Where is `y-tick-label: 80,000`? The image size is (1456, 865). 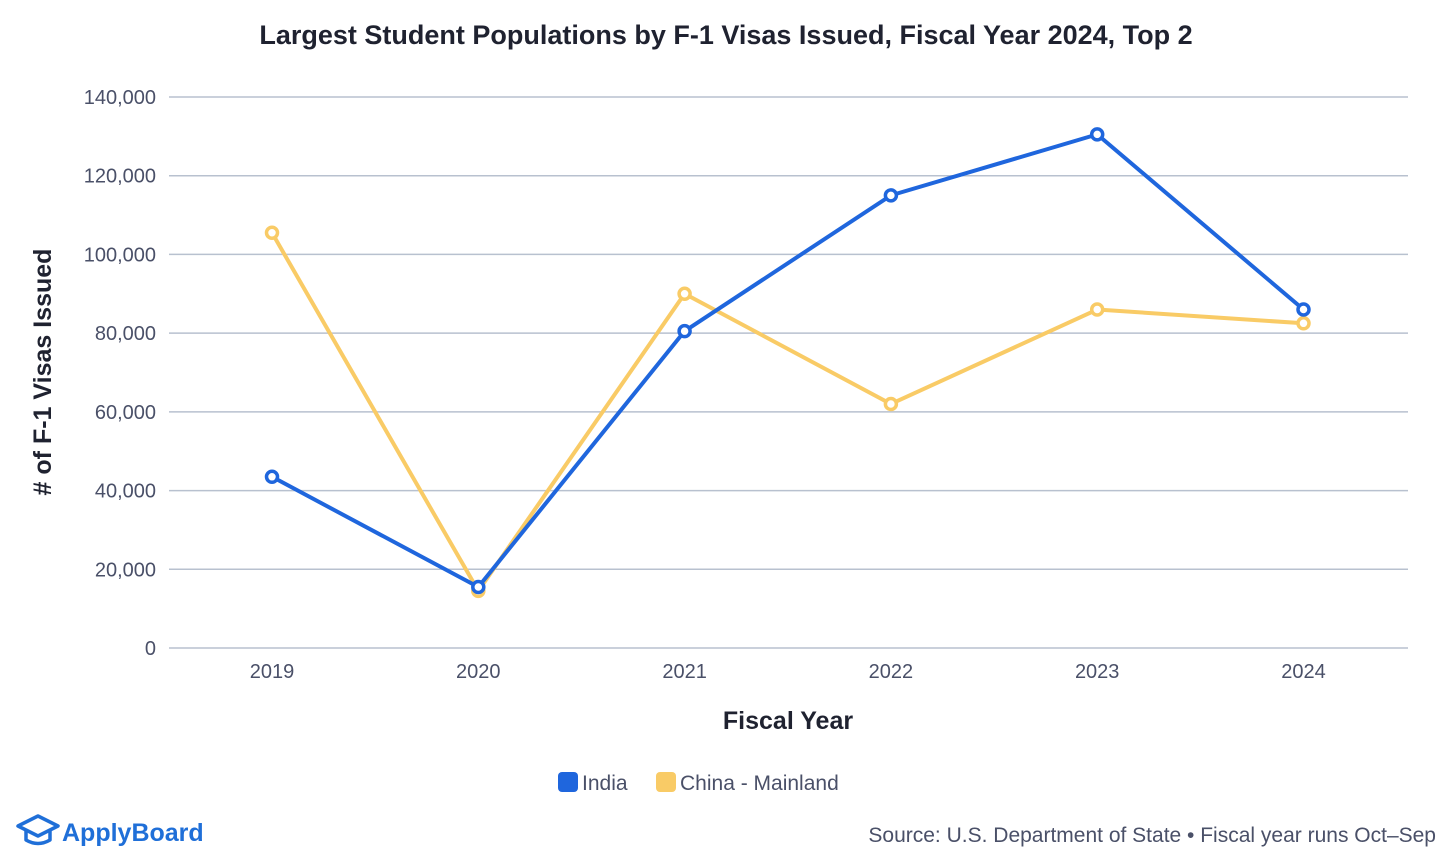
y-tick-label: 80,000 is located at coordinates (125, 334).